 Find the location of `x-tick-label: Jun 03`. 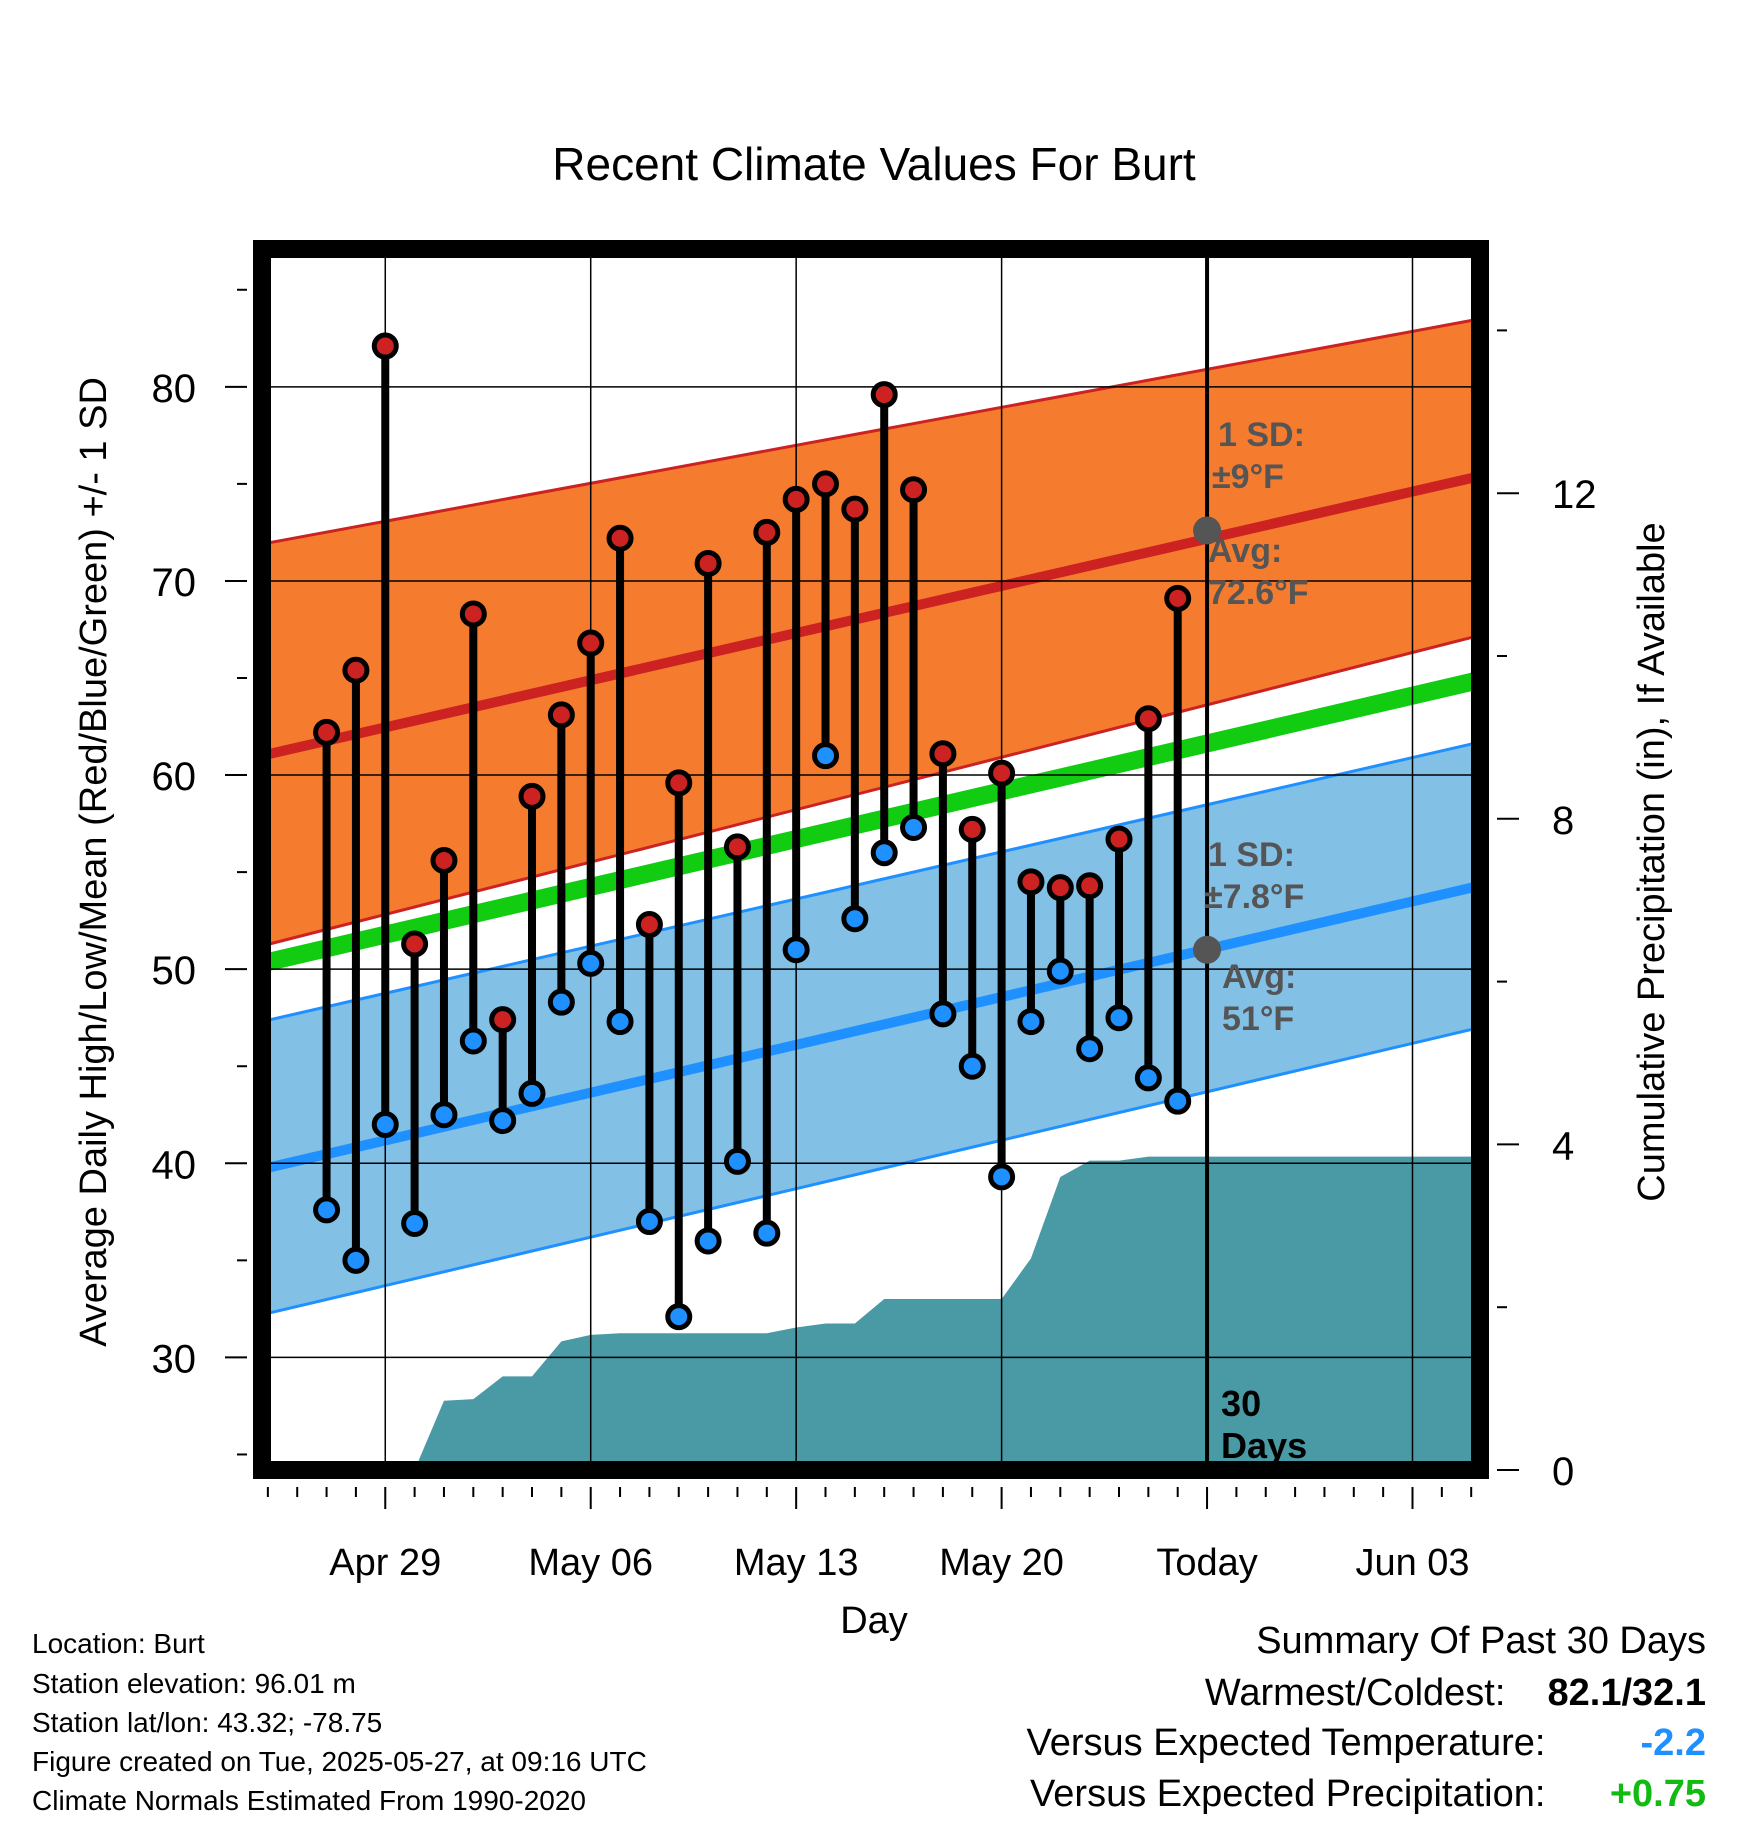

x-tick-label: Jun 03 is located at coordinates (1412, 1563).